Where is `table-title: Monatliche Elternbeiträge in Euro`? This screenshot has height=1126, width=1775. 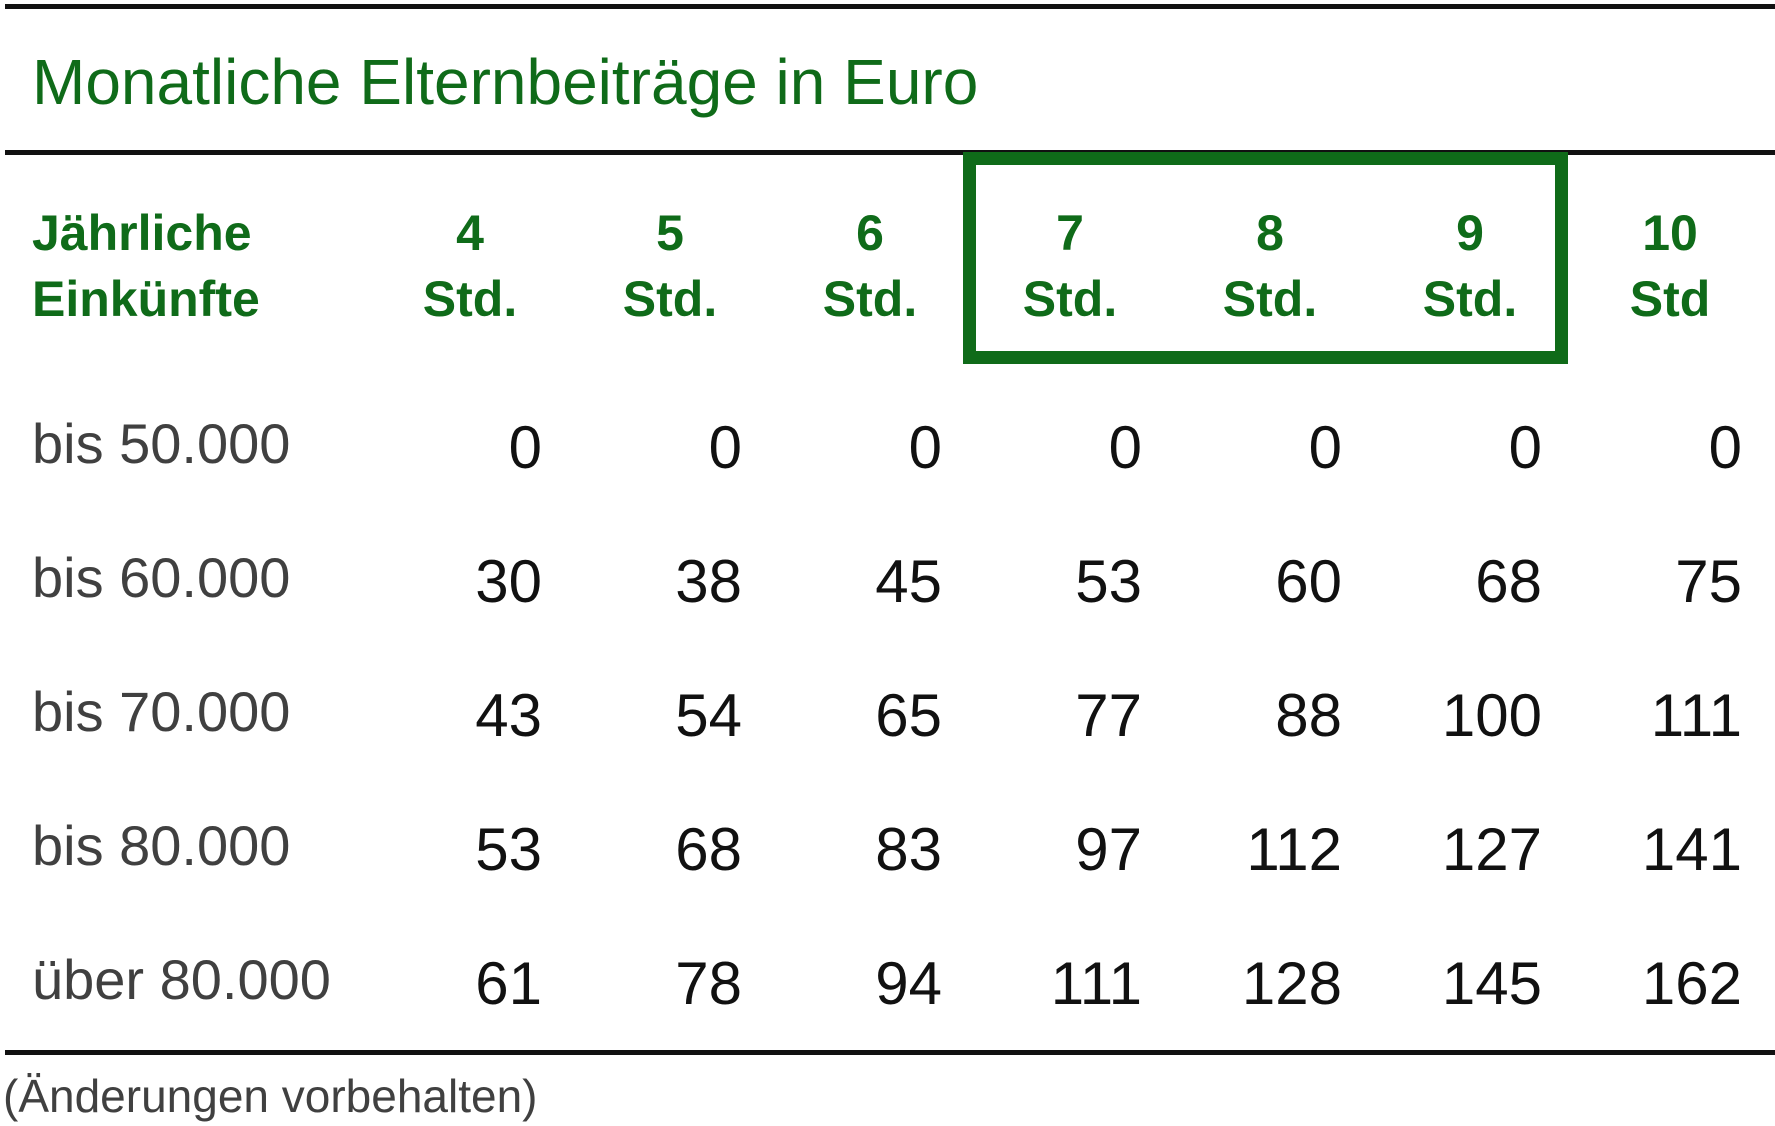
table-title: Monatliche Elternbeiträge in Euro is located at coordinates (505, 82).